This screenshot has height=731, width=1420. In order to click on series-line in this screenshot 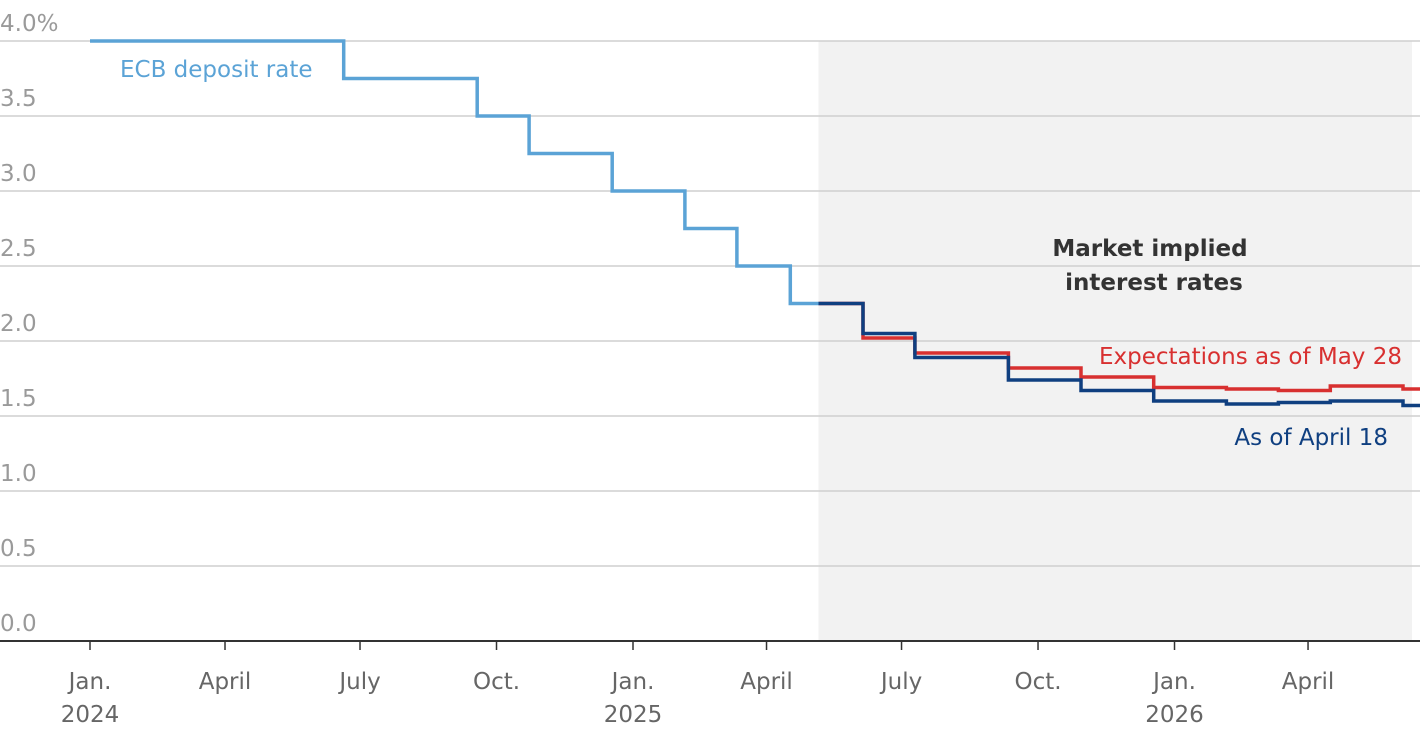, I will do `click(1119, 354)`.